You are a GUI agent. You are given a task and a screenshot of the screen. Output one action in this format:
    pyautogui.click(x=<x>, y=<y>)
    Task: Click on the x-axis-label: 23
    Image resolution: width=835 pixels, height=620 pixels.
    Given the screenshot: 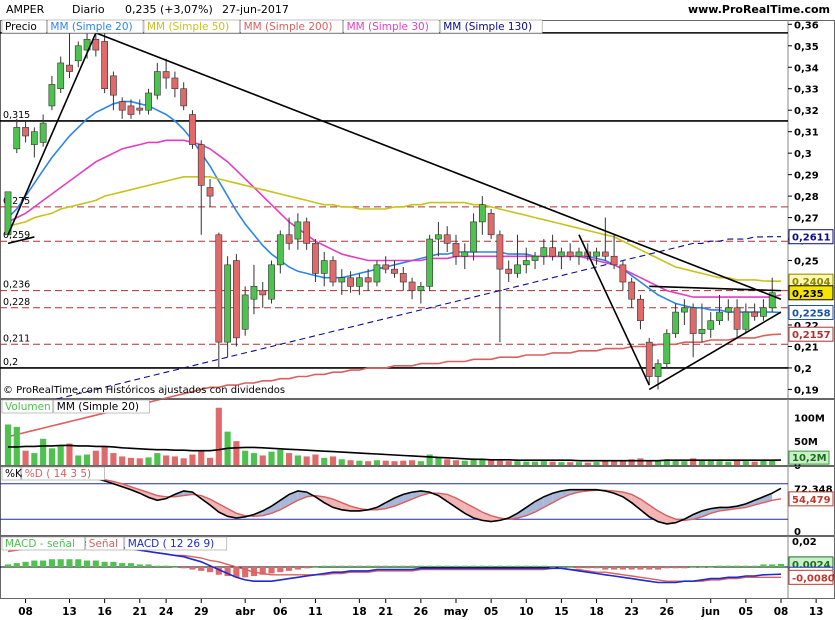 What is the action you would take?
    pyautogui.click(x=631, y=612)
    